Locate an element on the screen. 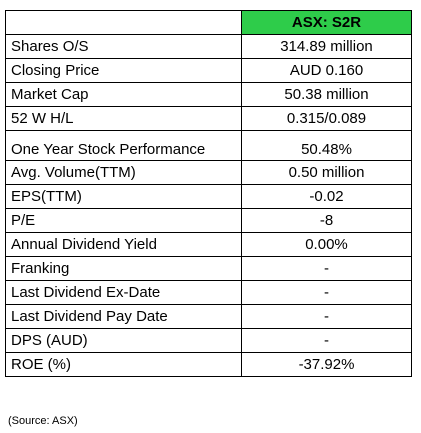  table-row: DPS (AUD) - is located at coordinates (208, 340).